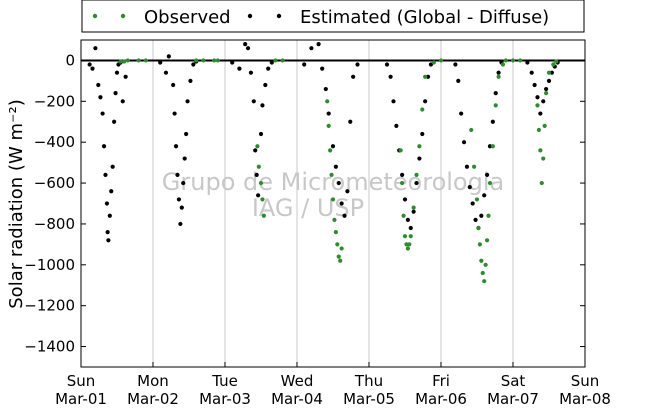 The height and width of the screenshot is (409, 650). I want to click on legend-observed-label: Observed, so click(187, 17).